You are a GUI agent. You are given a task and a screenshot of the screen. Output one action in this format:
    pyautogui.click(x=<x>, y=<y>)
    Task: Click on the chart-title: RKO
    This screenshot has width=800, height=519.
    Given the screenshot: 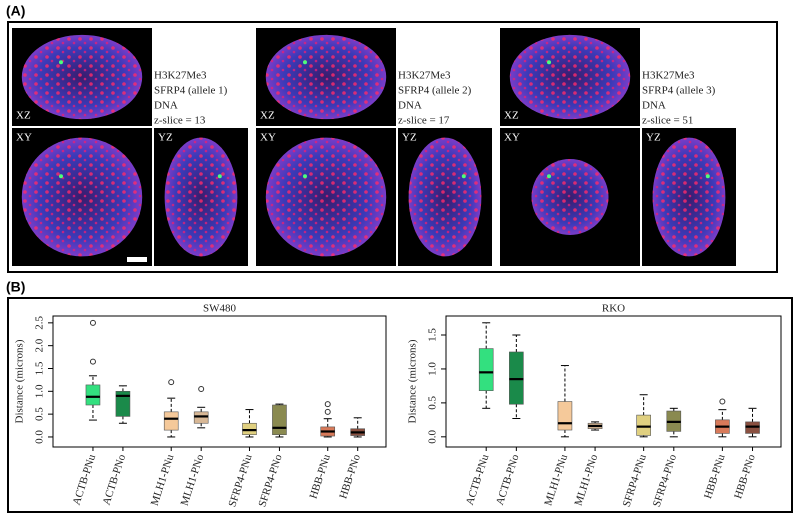 What is the action you would take?
    pyautogui.click(x=613, y=309)
    